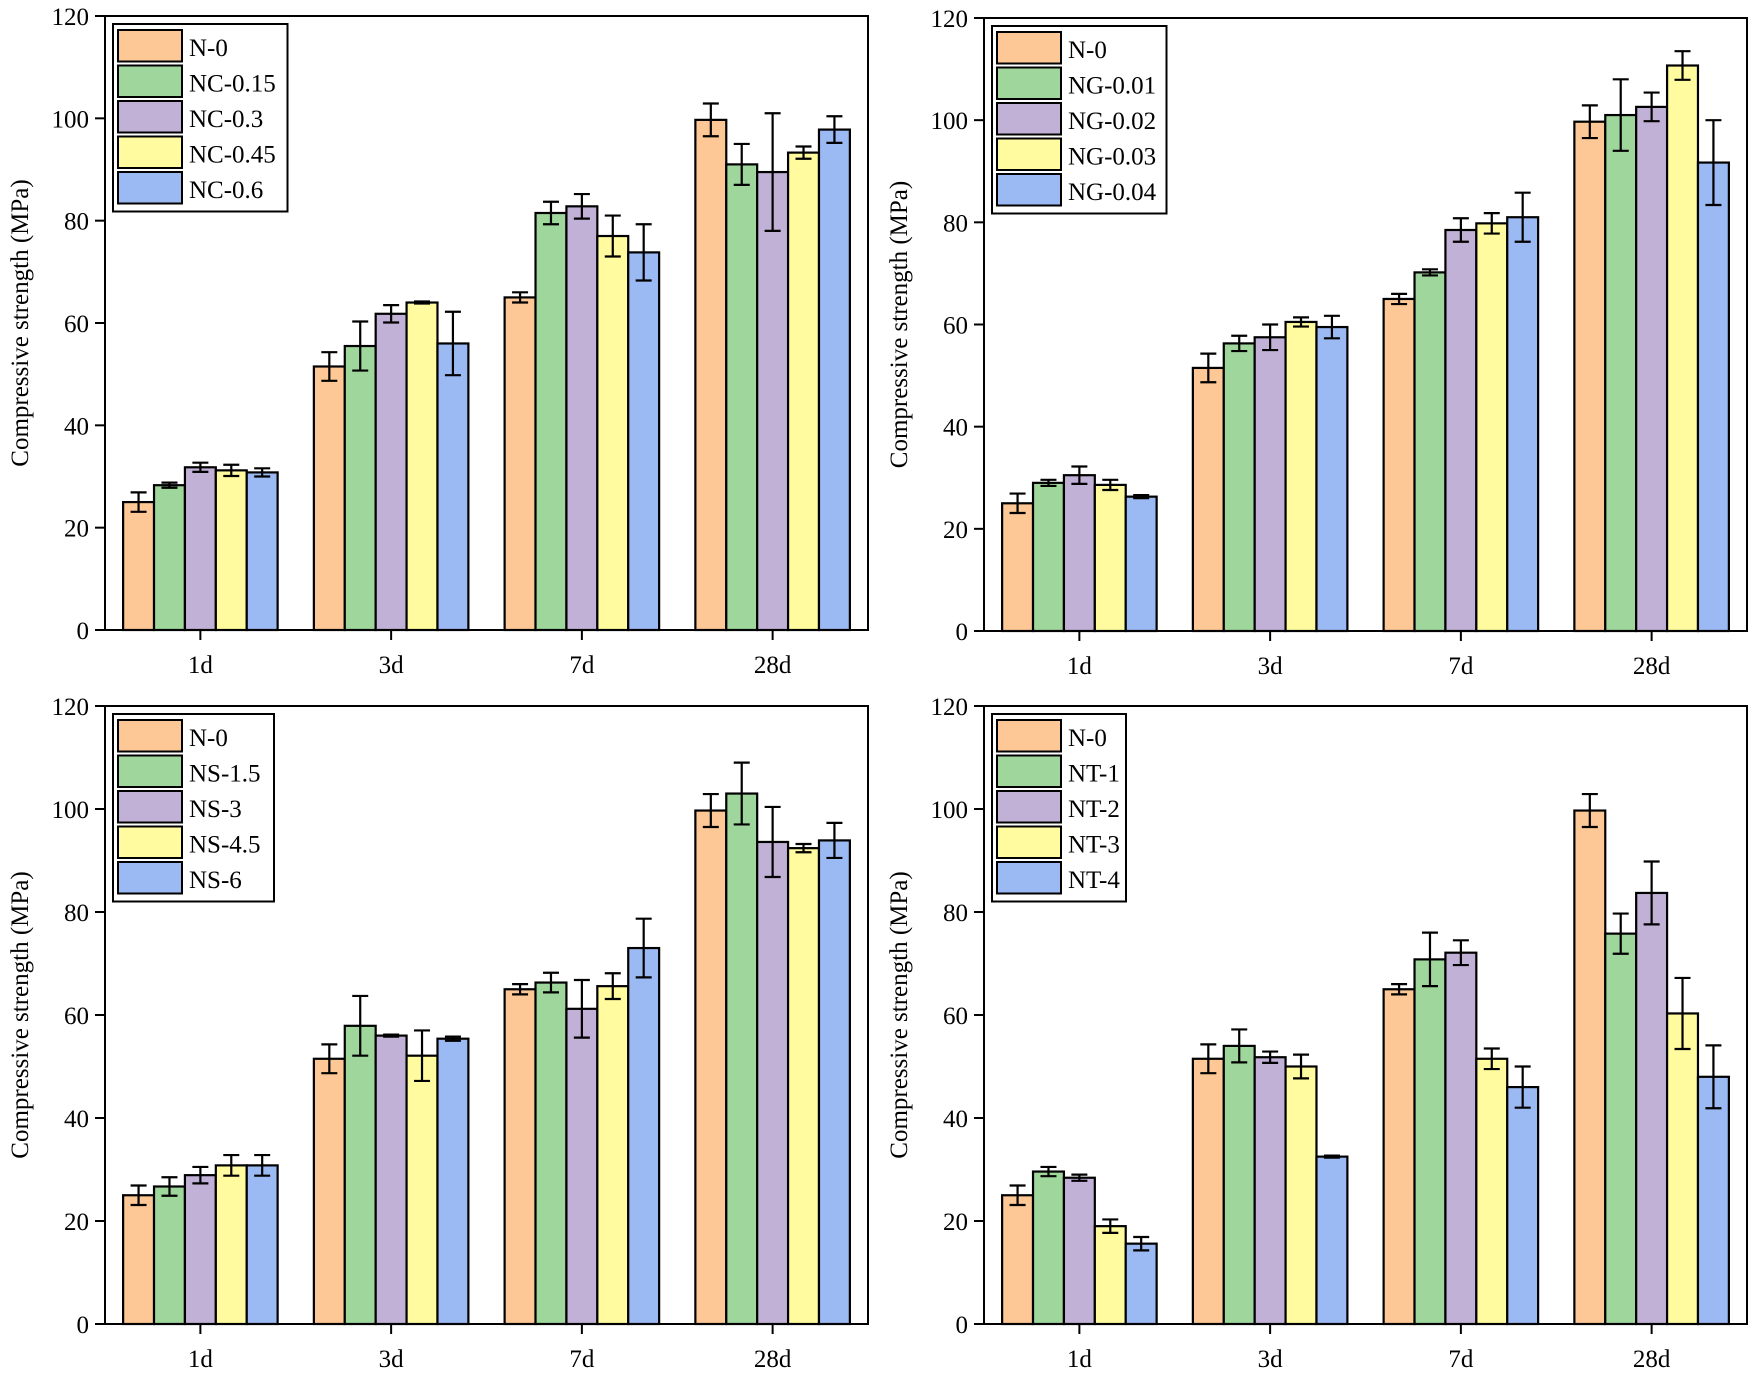 The image size is (1751, 1377). Describe the element at coordinates (1094, 845) in the screenshot. I see `legend-label: NT-3` at that location.